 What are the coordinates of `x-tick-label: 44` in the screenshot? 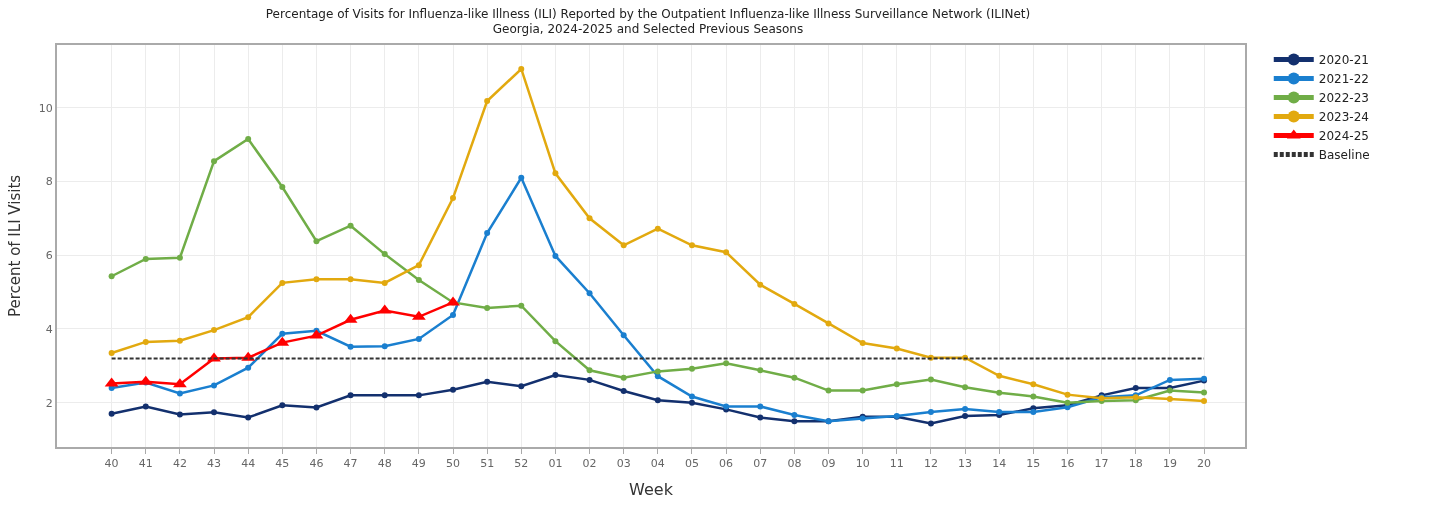 It's located at (248, 464).